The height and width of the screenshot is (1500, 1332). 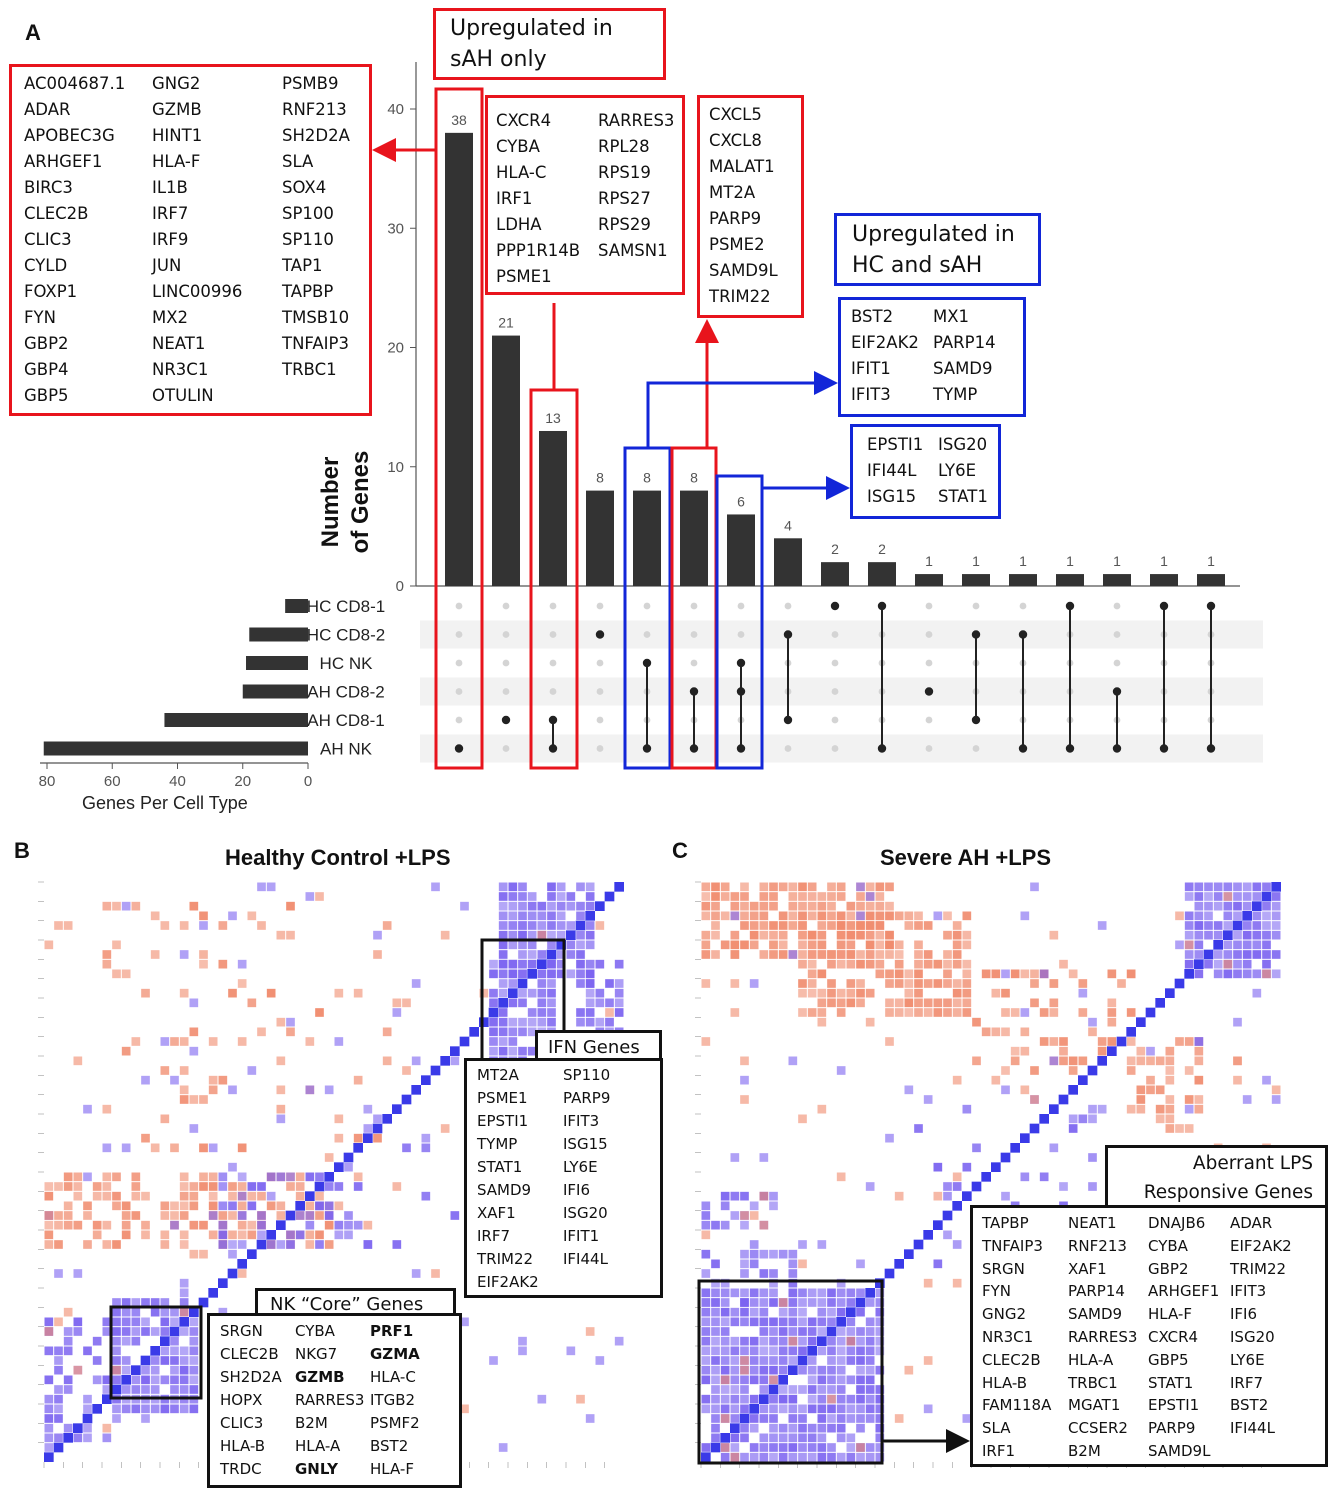 What do you see at coordinates (314, 109) in the screenshot?
I see `gene-name: RNF213` at bounding box center [314, 109].